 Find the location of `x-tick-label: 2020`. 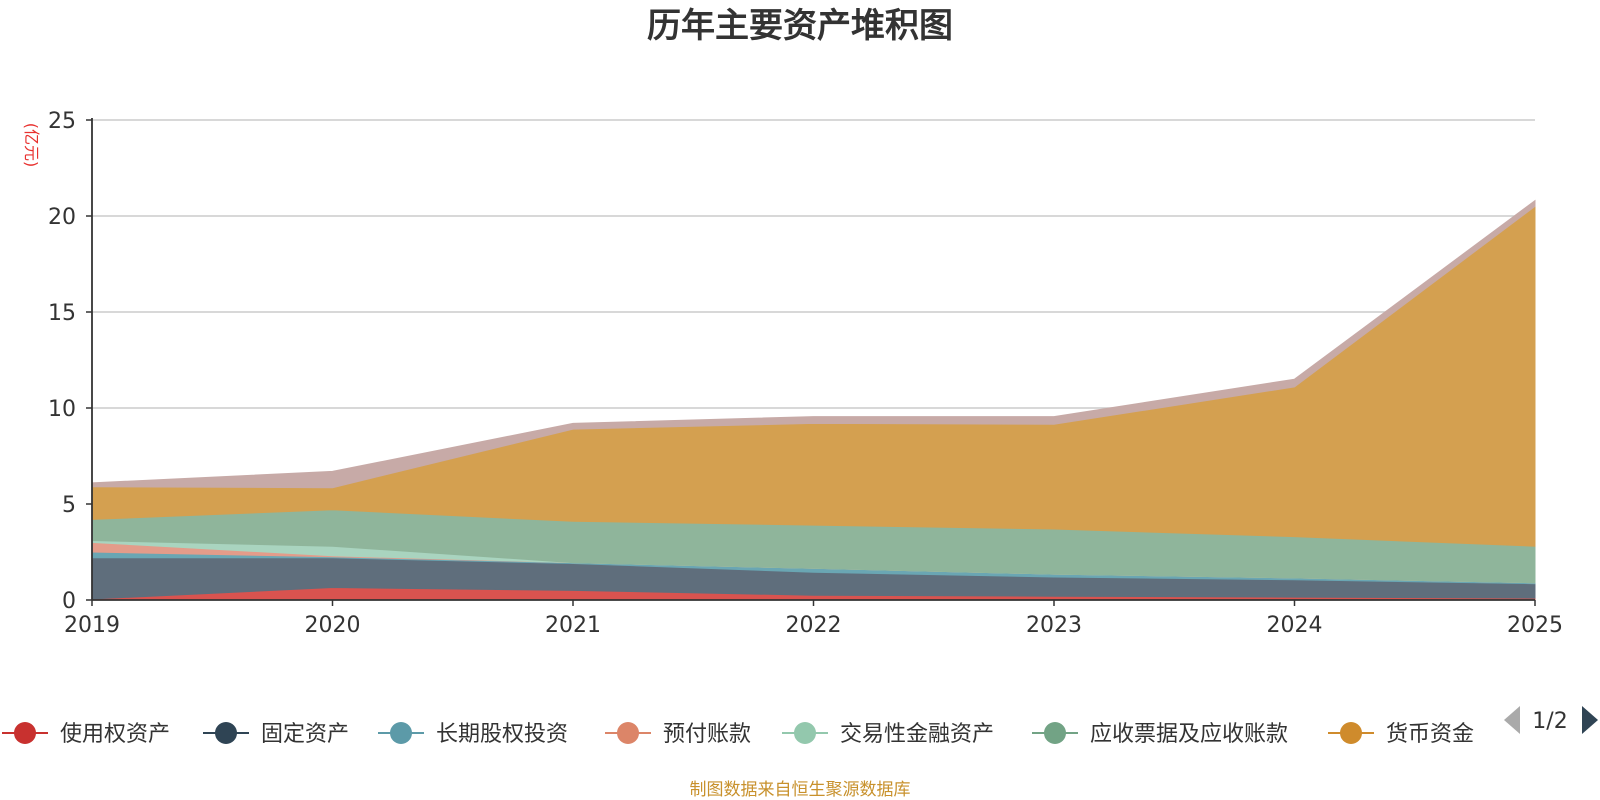

x-tick-label: 2020 is located at coordinates (333, 625).